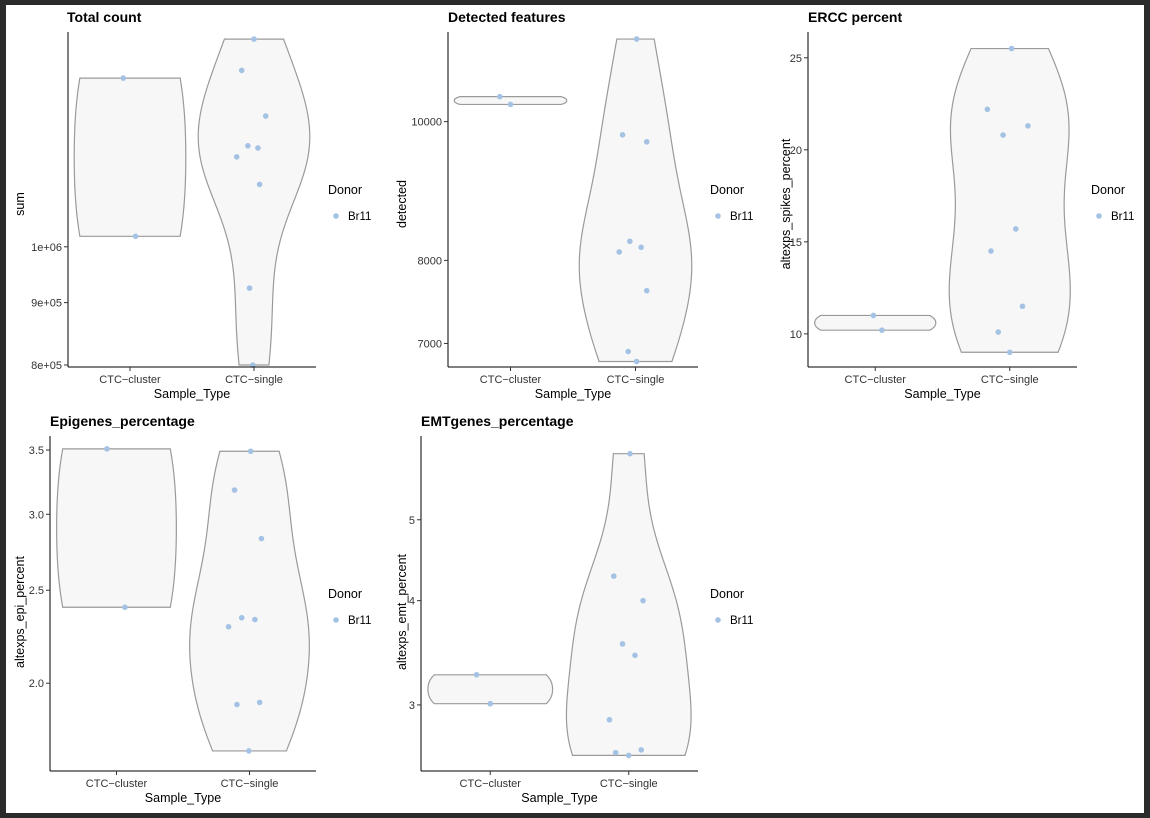  Describe the element at coordinates (122, 421) in the screenshot. I see `panel-title: Epigenes_percentage` at that location.